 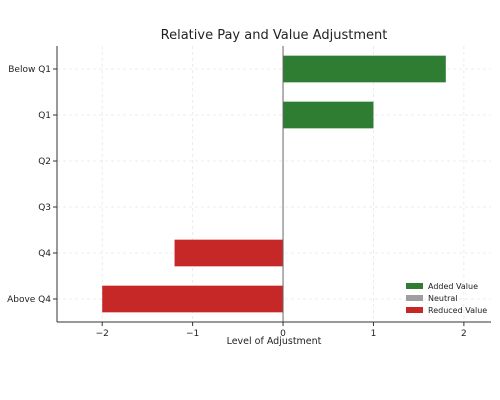 I want to click on x-tick-label: −2, so click(x=102, y=334).